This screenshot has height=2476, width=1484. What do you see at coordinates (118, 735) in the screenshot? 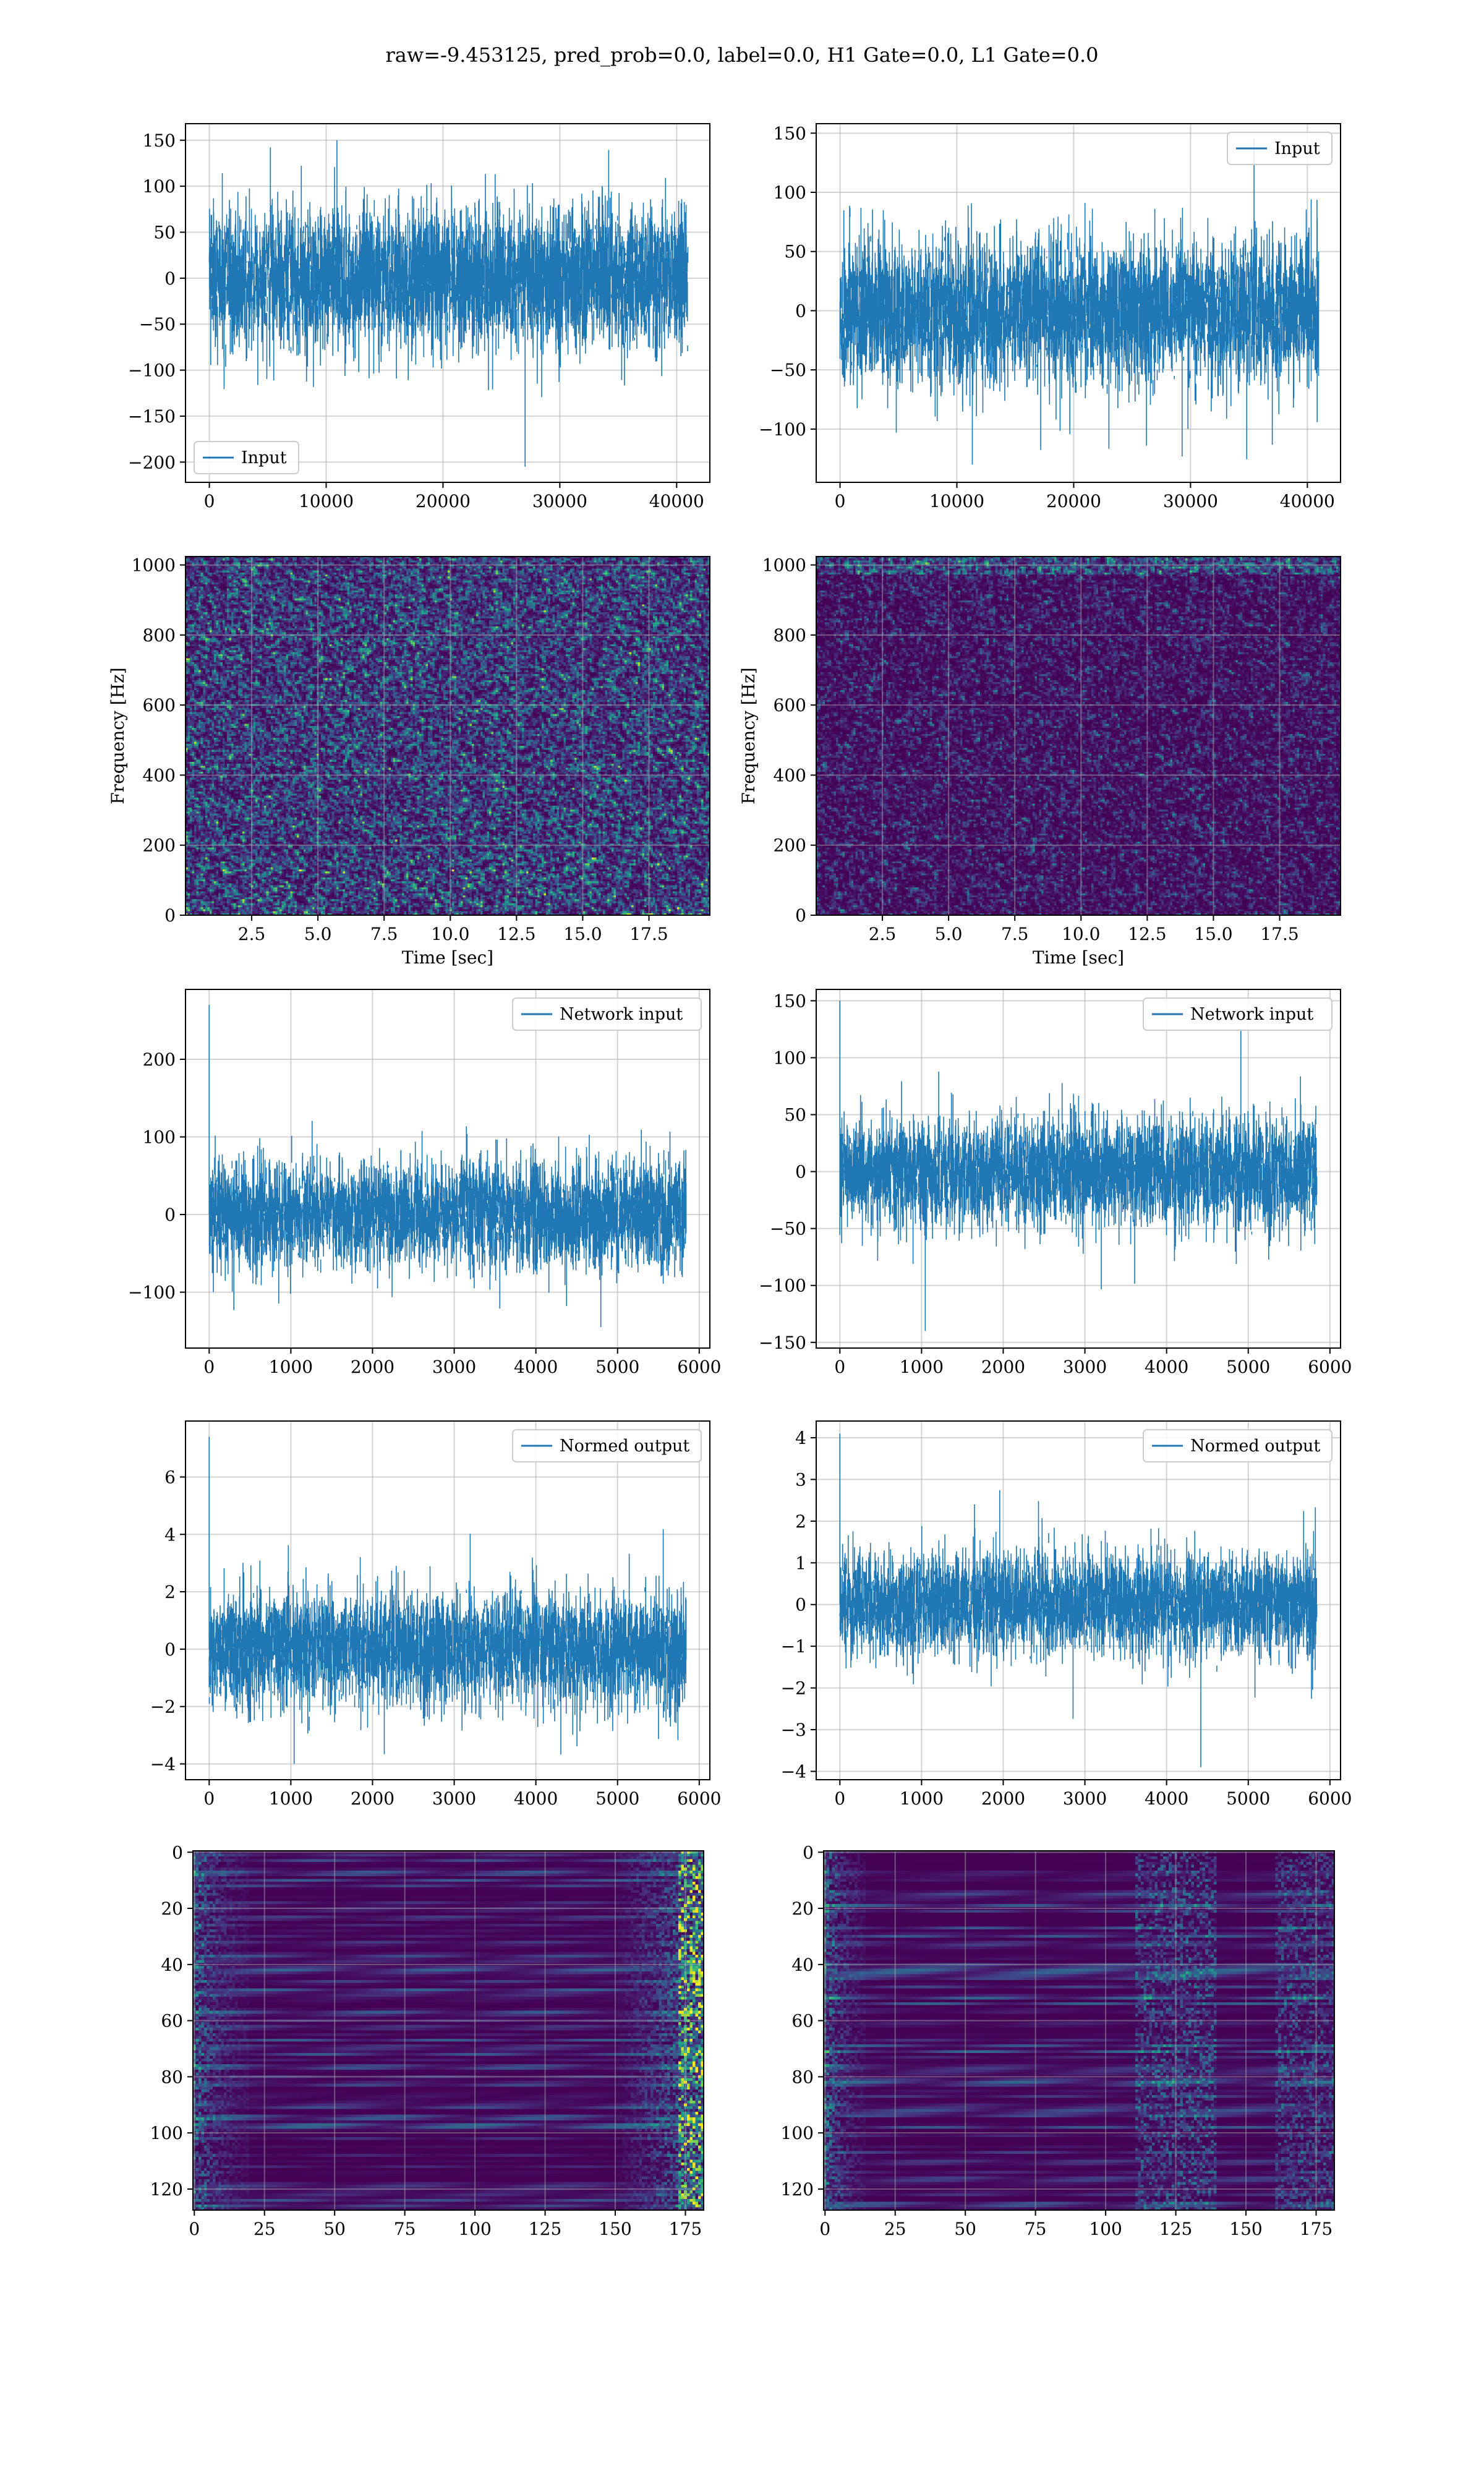
I see `y-axis-label: Frequency [Hz]` at bounding box center [118, 735].